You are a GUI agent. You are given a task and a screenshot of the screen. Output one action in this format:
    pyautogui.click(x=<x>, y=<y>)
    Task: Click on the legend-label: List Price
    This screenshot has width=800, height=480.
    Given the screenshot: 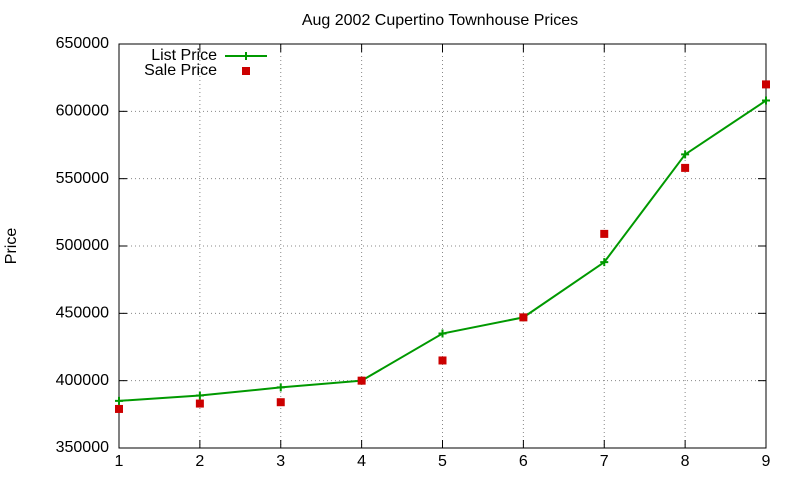 What is the action you would take?
    pyautogui.click(x=184, y=55)
    